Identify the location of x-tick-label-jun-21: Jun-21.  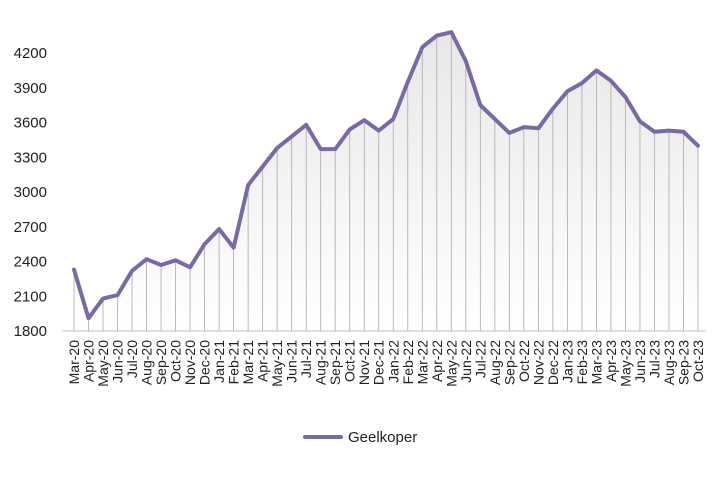
(292, 361).